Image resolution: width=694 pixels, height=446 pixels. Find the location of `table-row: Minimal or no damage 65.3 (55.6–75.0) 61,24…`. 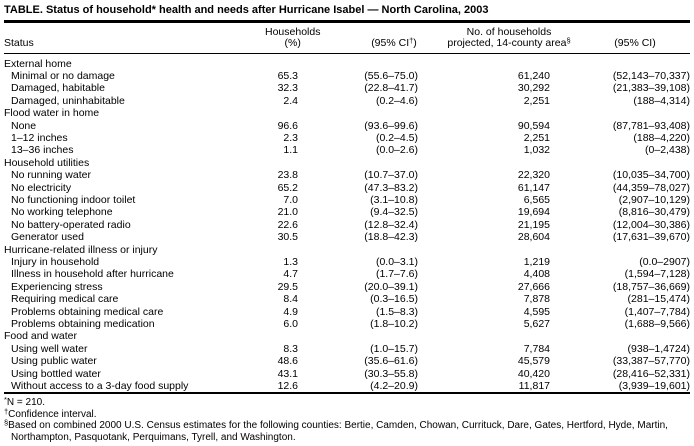

table-row: Minimal or no damage 65.3 (55.6–75.0) 61,24… is located at coordinates (347, 76).